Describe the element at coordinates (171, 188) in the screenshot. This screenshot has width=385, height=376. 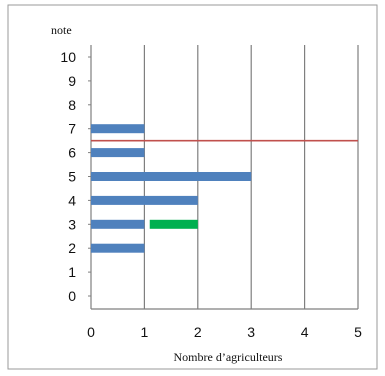
I see `bars` at that location.